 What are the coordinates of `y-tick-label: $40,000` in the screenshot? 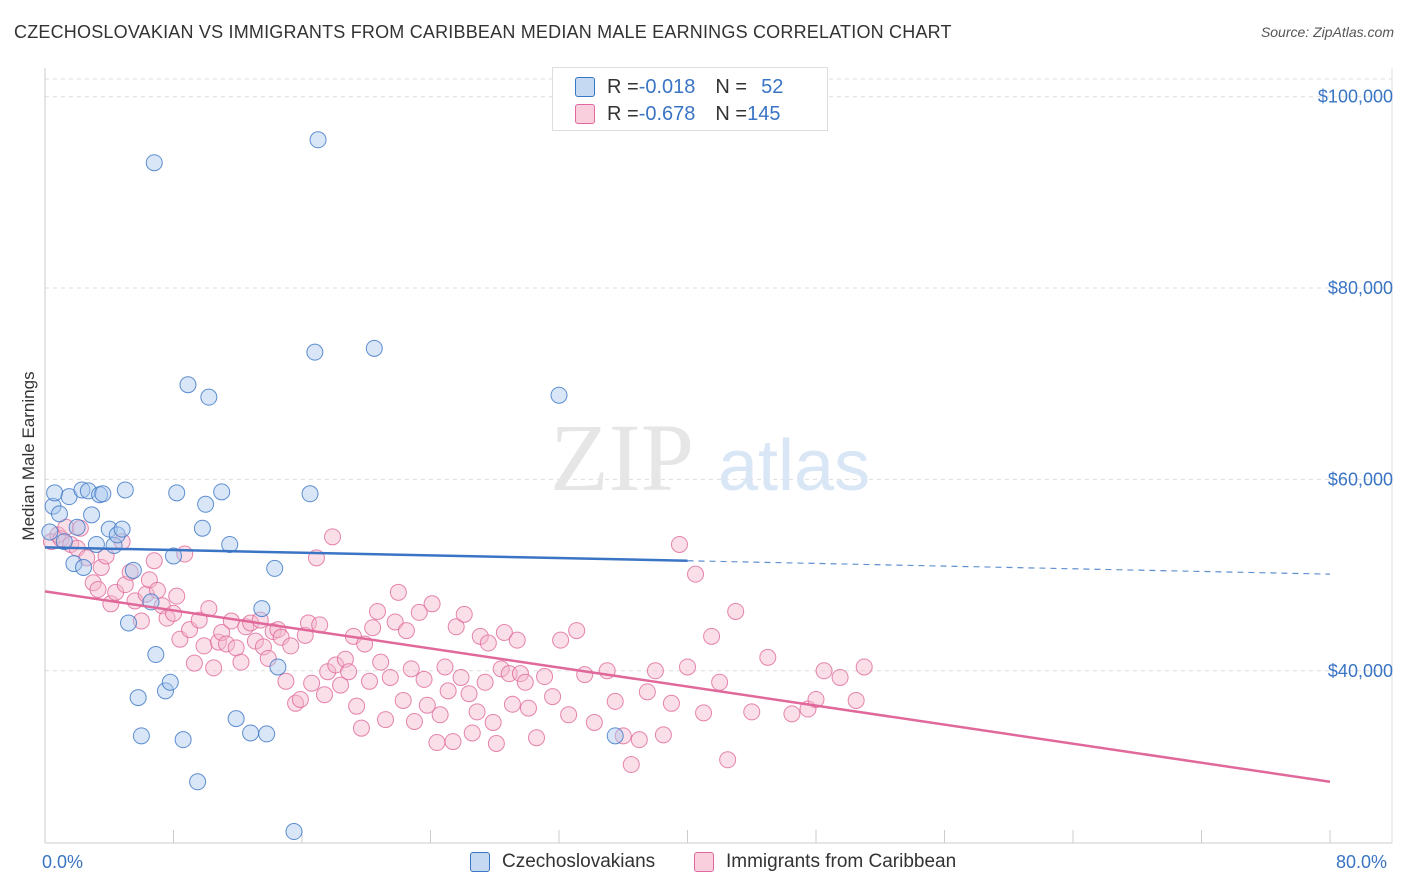 It's located at (1360, 671).